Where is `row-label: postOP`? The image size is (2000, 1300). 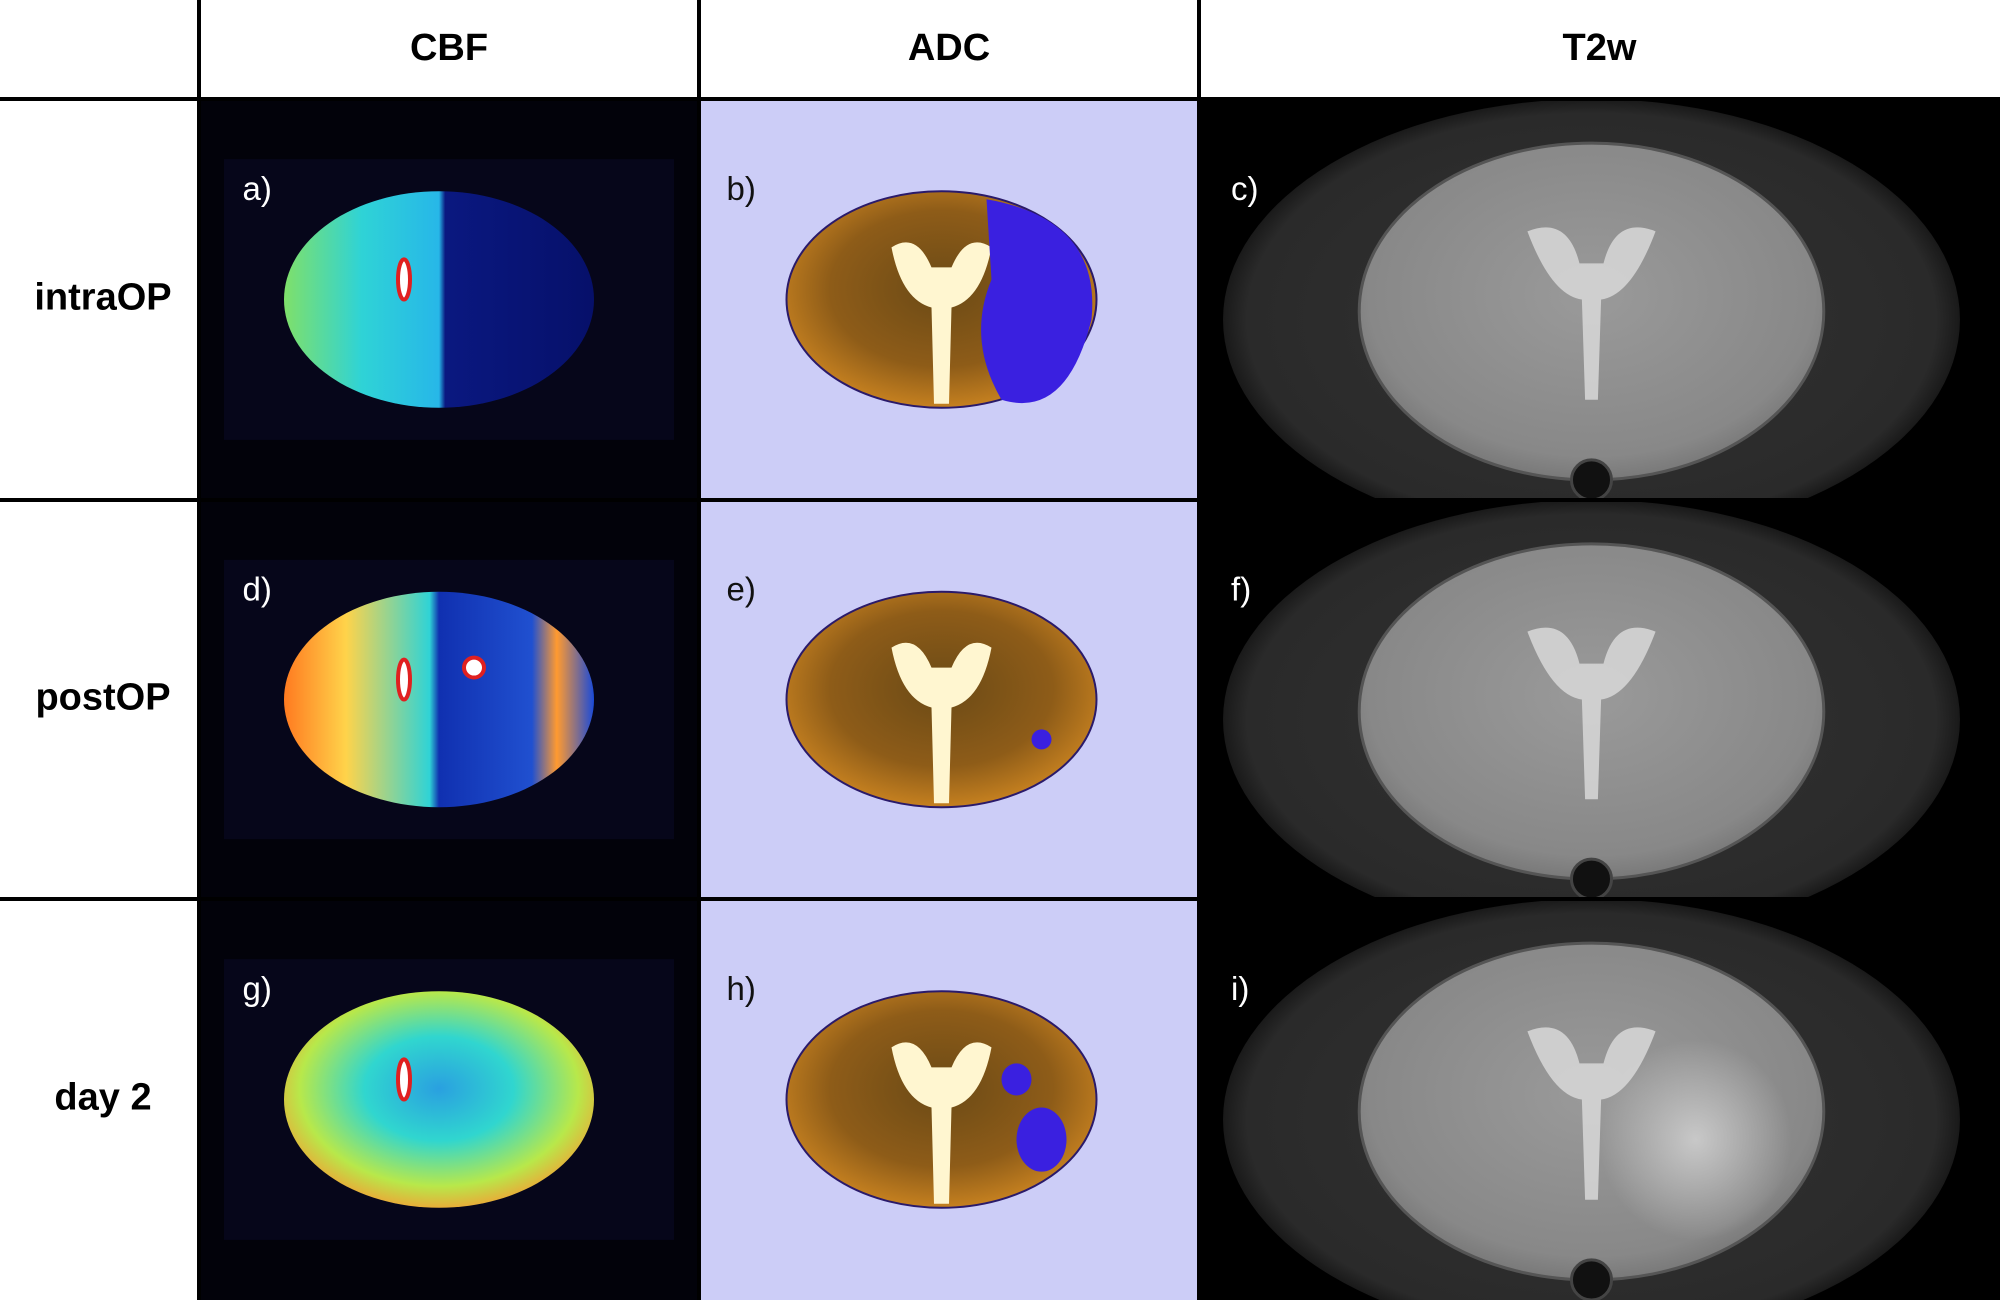 row-label: postOP is located at coordinates (102, 698).